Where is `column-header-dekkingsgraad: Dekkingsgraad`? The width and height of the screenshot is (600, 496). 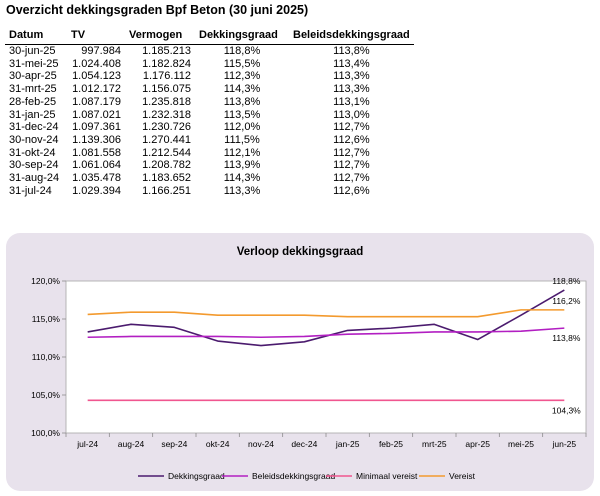 column-header-dekkingsgraad: Dekkingsgraad is located at coordinates (242, 36).